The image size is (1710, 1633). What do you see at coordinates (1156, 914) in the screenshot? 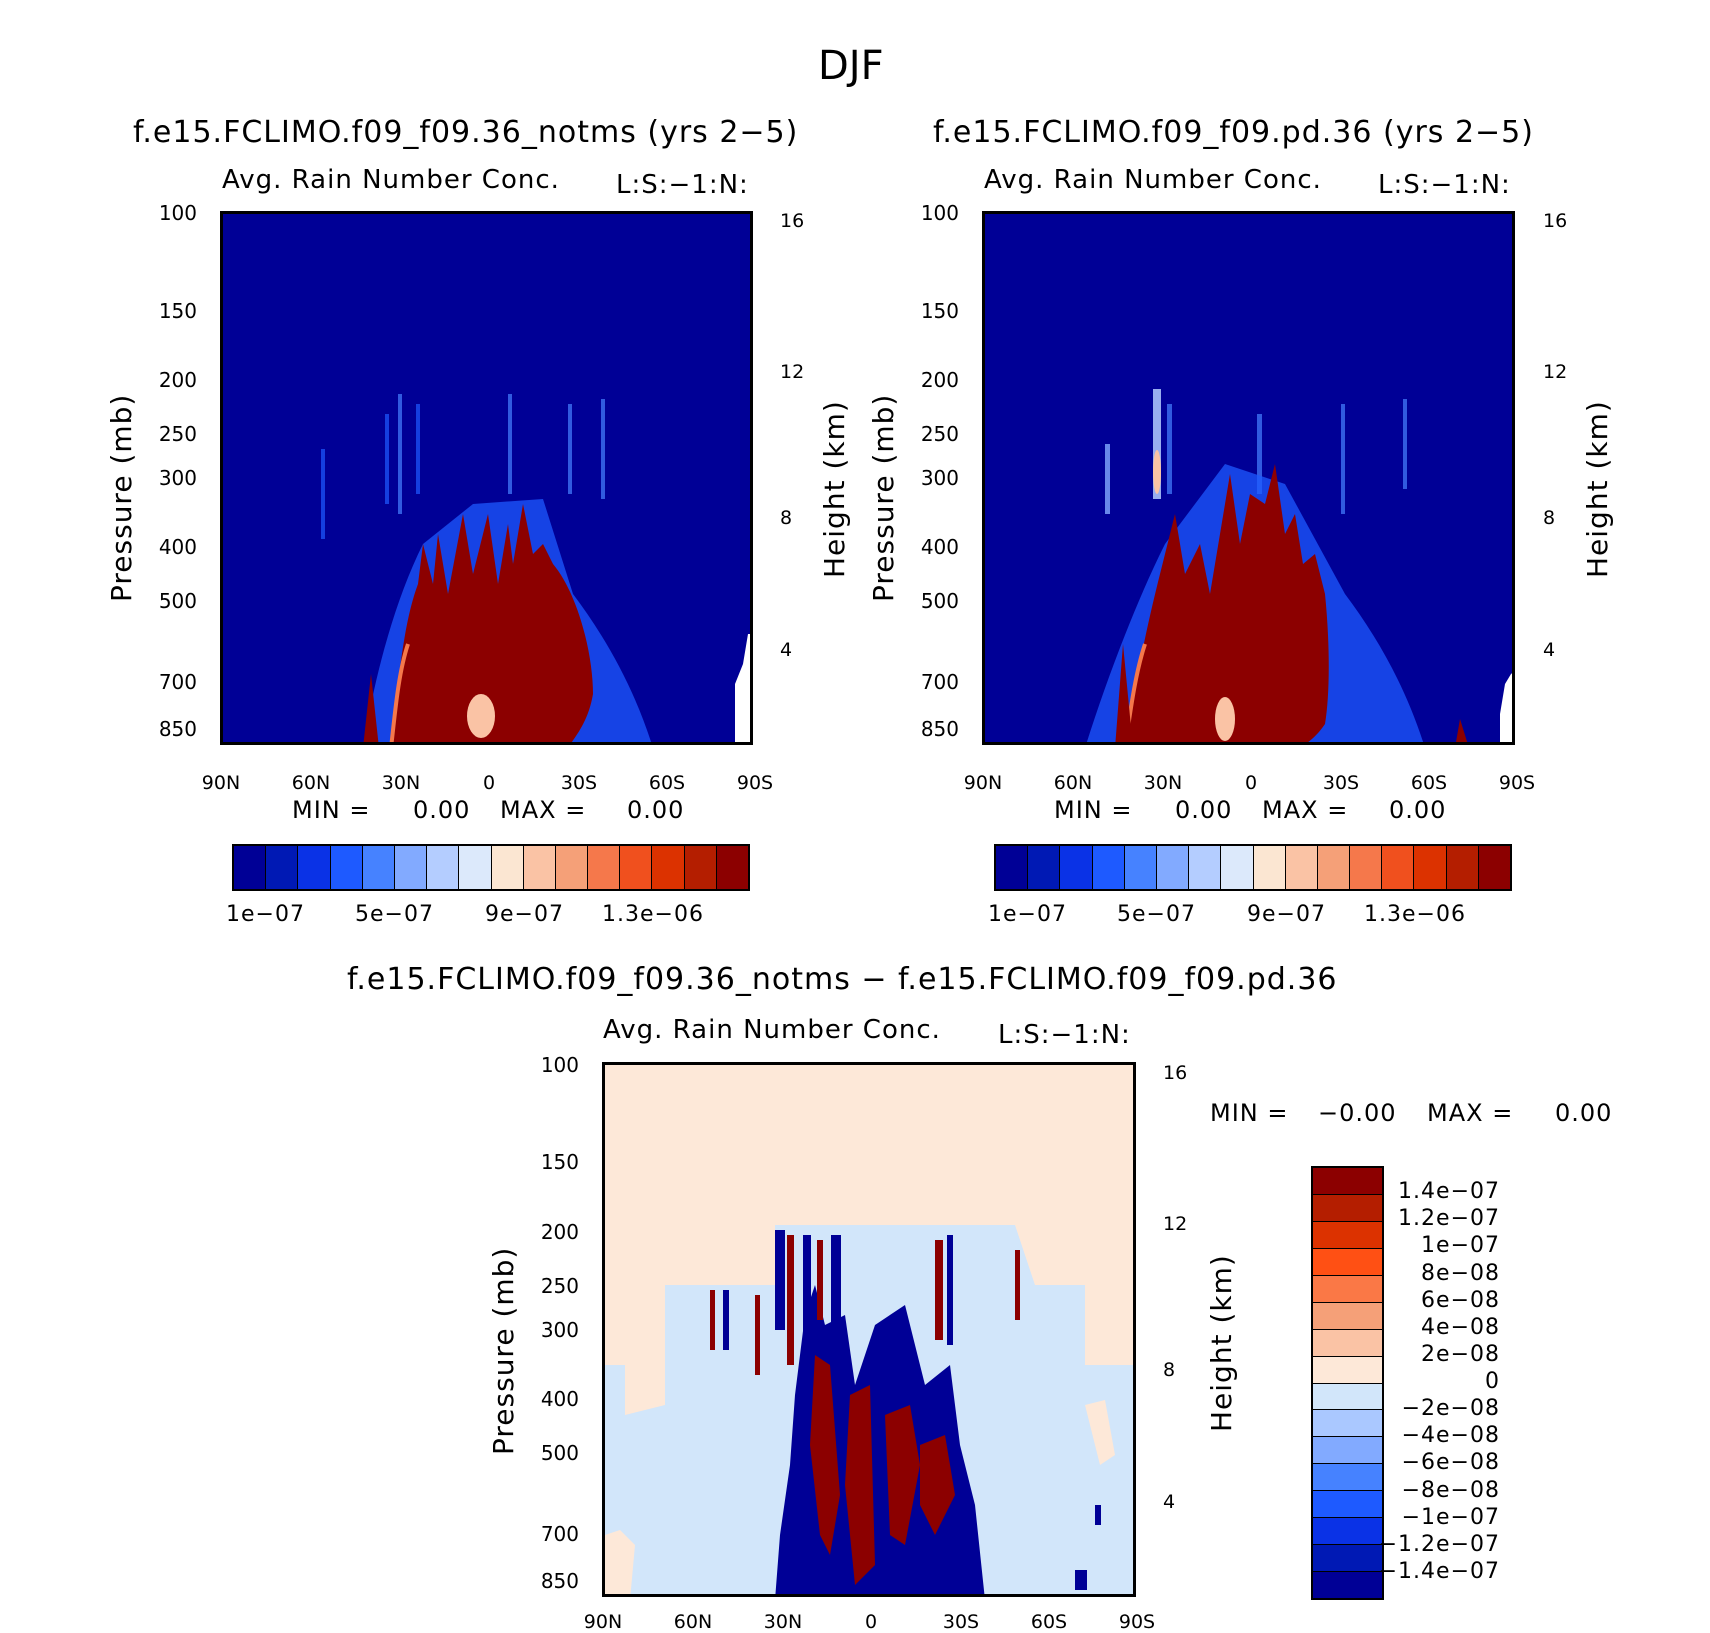
I see `panel-2-colorbar-label: 5e−07` at bounding box center [1156, 914].